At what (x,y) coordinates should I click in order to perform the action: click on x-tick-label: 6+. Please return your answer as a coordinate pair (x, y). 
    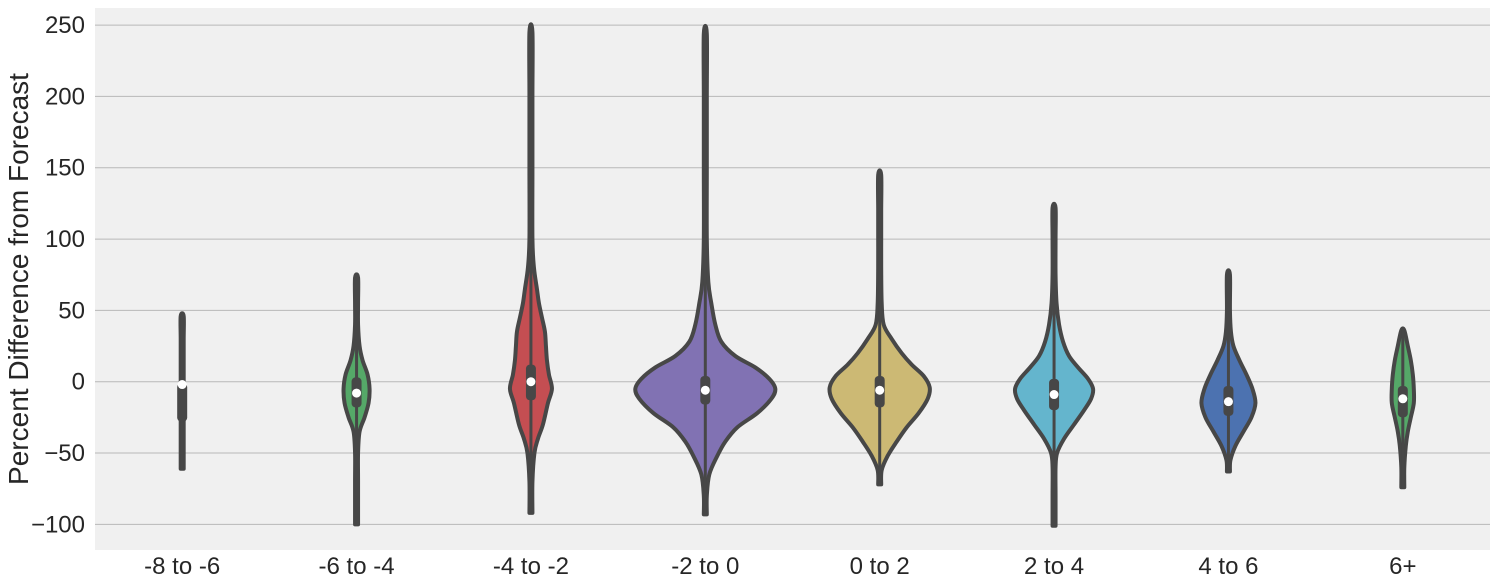
    Looking at the image, I should click on (1402, 566).